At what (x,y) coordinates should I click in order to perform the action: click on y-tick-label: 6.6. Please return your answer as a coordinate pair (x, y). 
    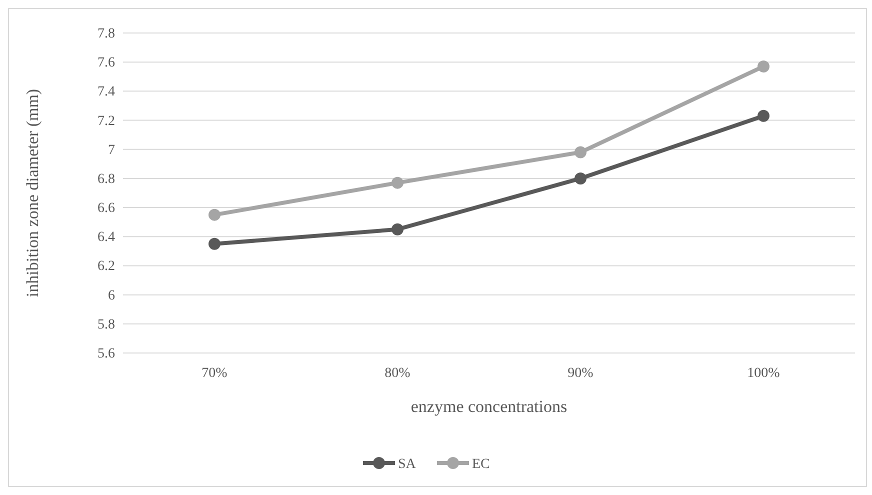
    Looking at the image, I should click on (106, 208).